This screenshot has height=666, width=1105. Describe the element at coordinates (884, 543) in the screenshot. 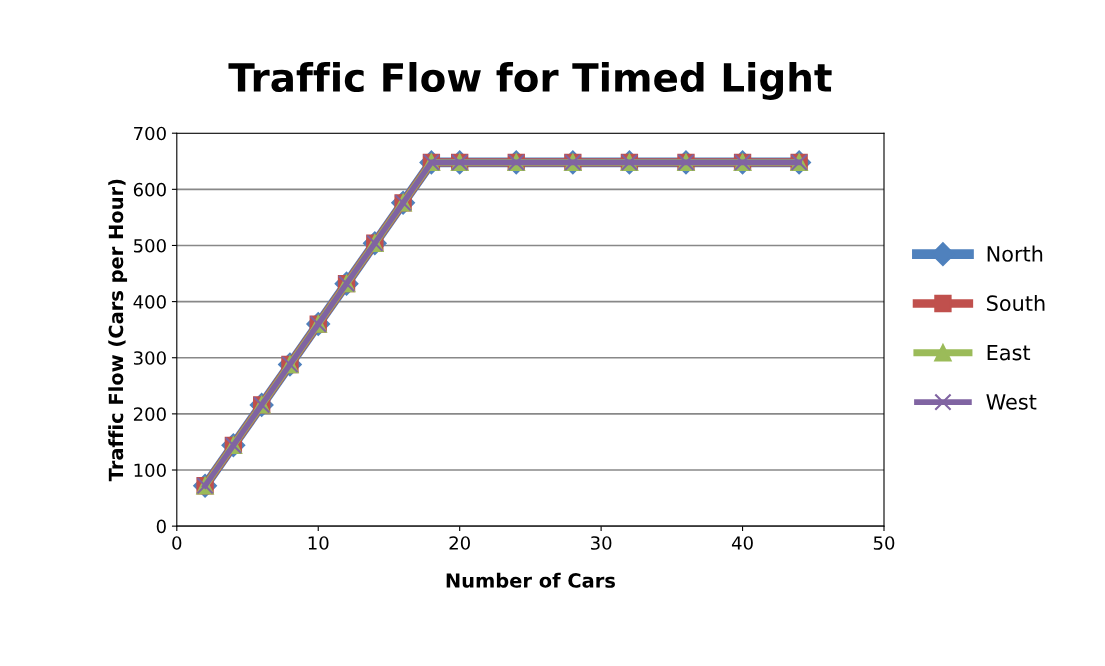

I see `x-tick-label: 50` at that location.